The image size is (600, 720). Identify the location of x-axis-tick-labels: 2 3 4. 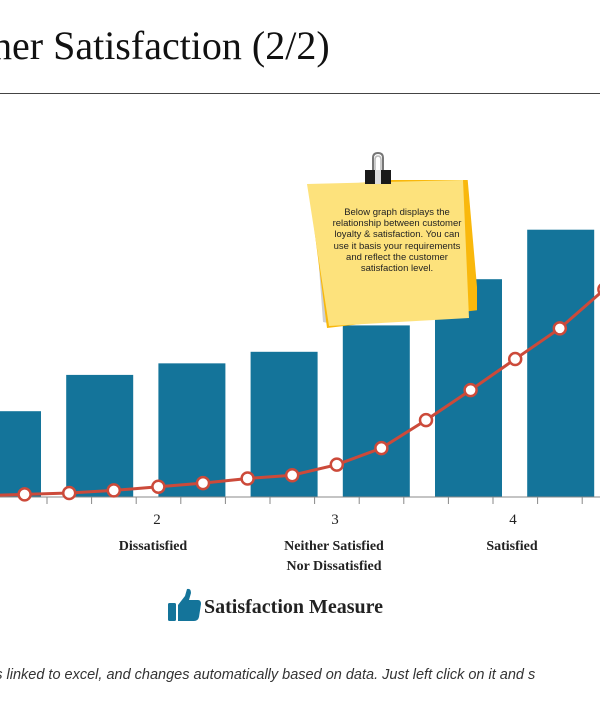
(335, 520).